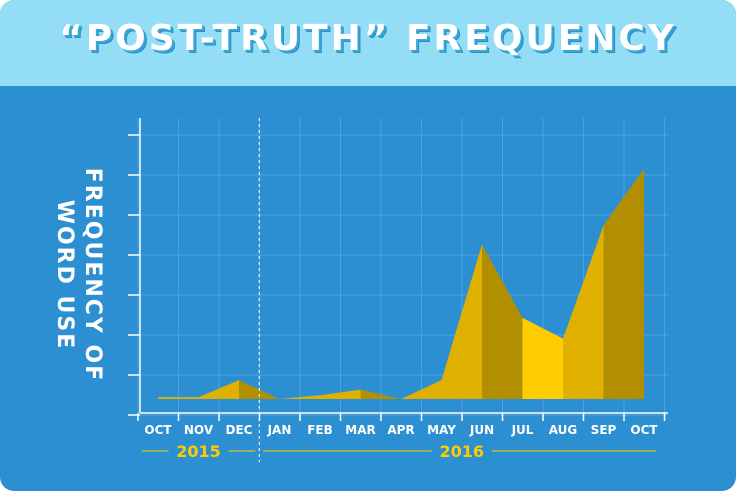 The image size is (736, 491). Describe the element at coordinates (360, 430) in the screenshot. I see `x-tick-label: MAR` at that location.